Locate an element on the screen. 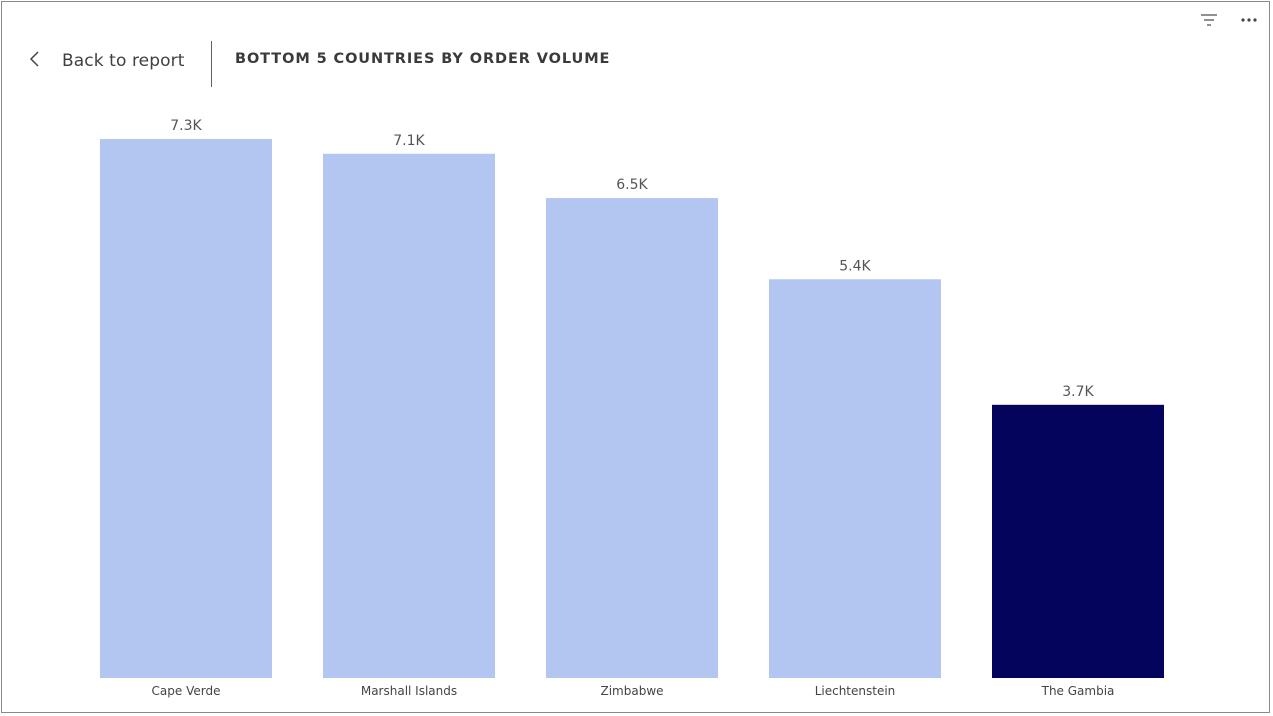 This screenshot has width=1273, height=716. visual-toolbar is located at coordinates (1229, 20).